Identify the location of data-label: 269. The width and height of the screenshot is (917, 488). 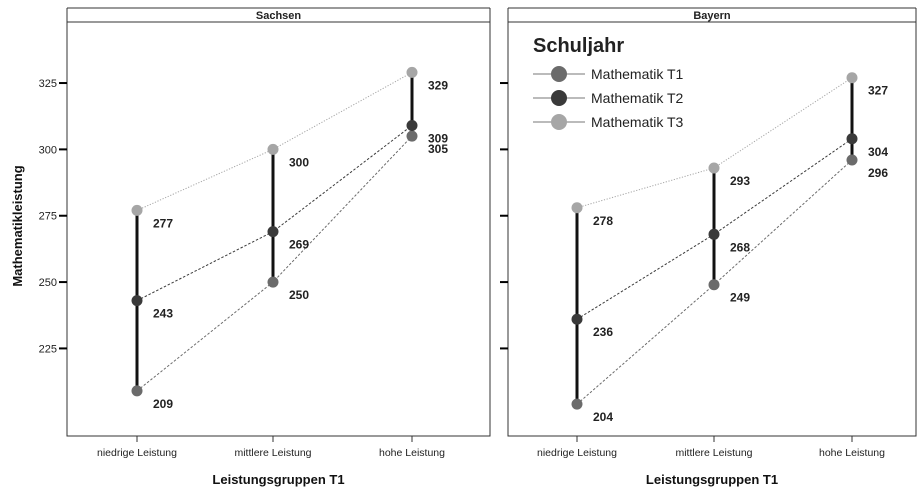
(299, 245).